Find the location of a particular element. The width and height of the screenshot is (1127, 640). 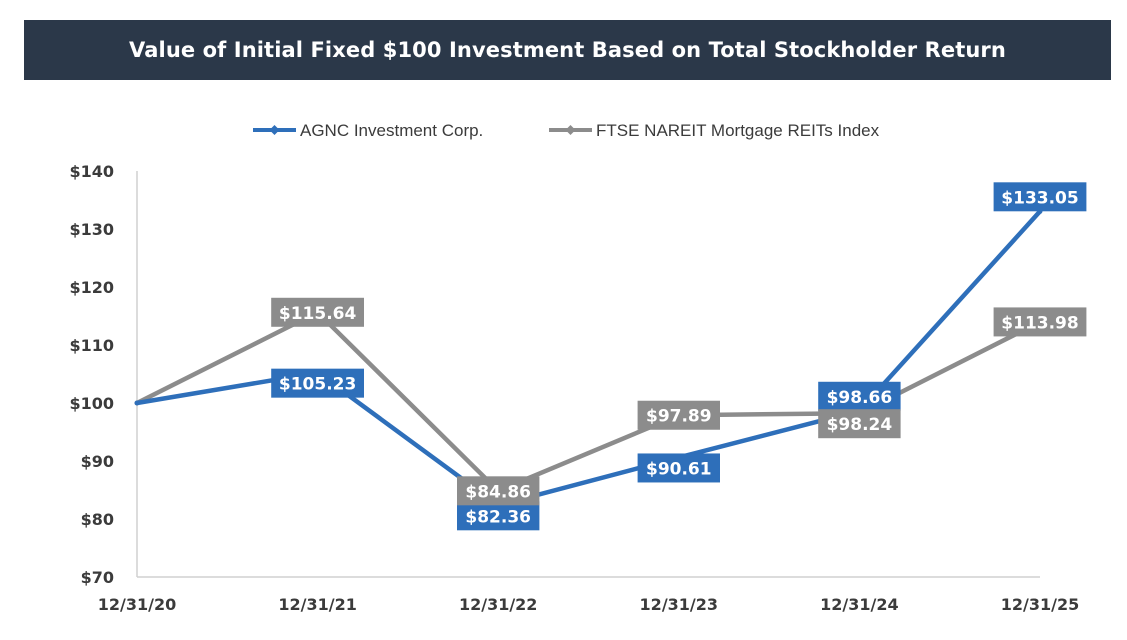

data-label: $82.36 is located at coordinates (498, 517).